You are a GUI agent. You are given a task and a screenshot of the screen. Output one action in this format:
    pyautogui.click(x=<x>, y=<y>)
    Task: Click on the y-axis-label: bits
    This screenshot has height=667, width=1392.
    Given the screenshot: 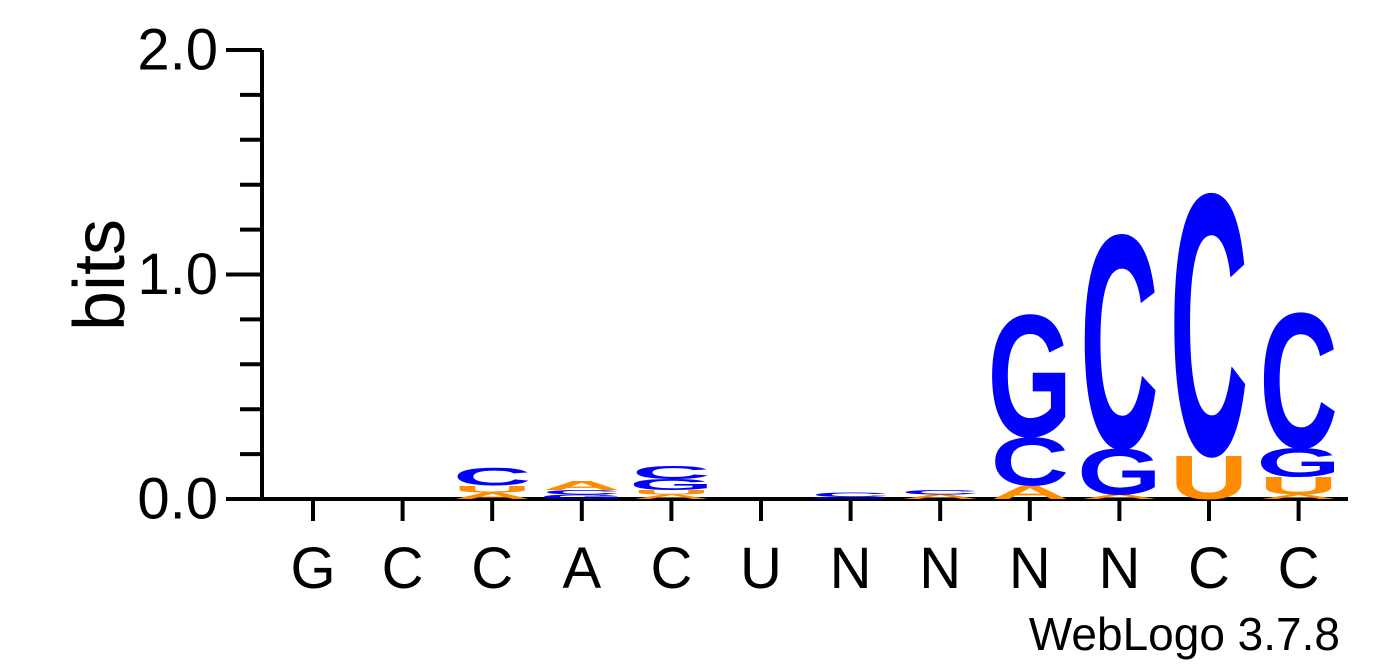 What is the action you would take?
    pyautogui.click(x=100, y=275)
    